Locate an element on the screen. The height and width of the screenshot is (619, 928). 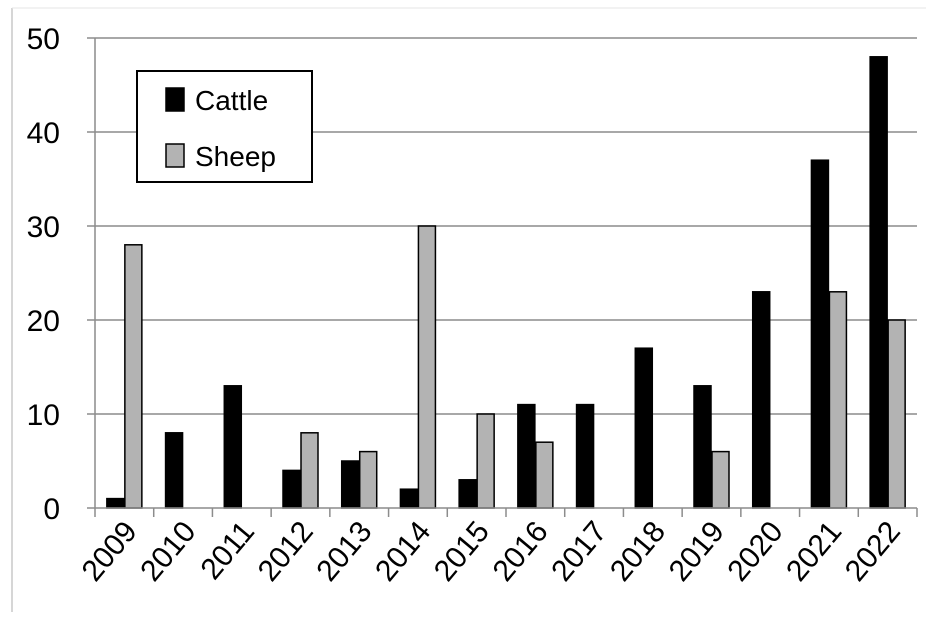
bar-sheep-2012 is located at coordinates (309, 470).